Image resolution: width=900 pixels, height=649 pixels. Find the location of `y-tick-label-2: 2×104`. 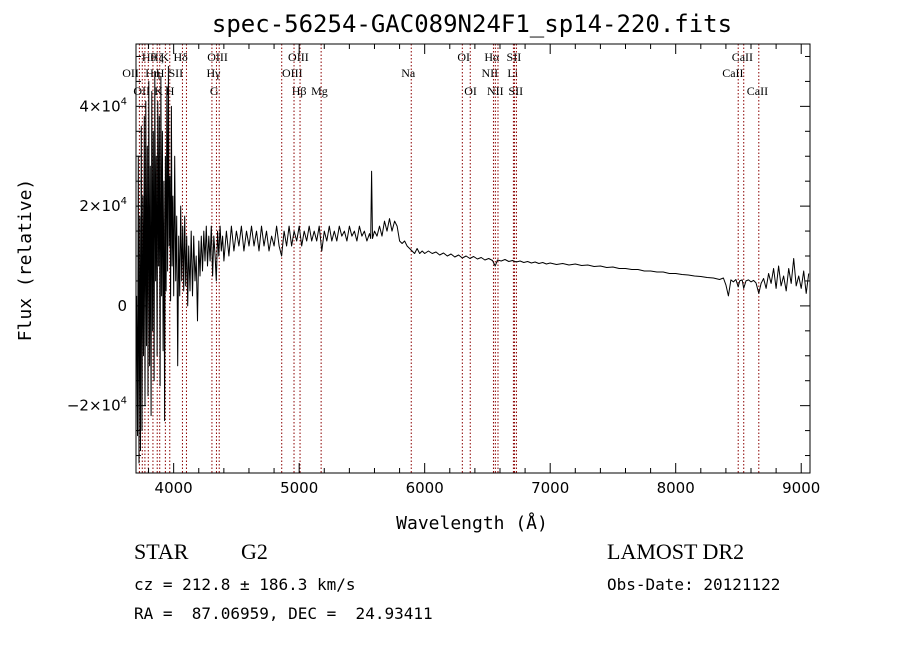

y-tick-label-2: 2×104 is located at coordinates (103, 205).